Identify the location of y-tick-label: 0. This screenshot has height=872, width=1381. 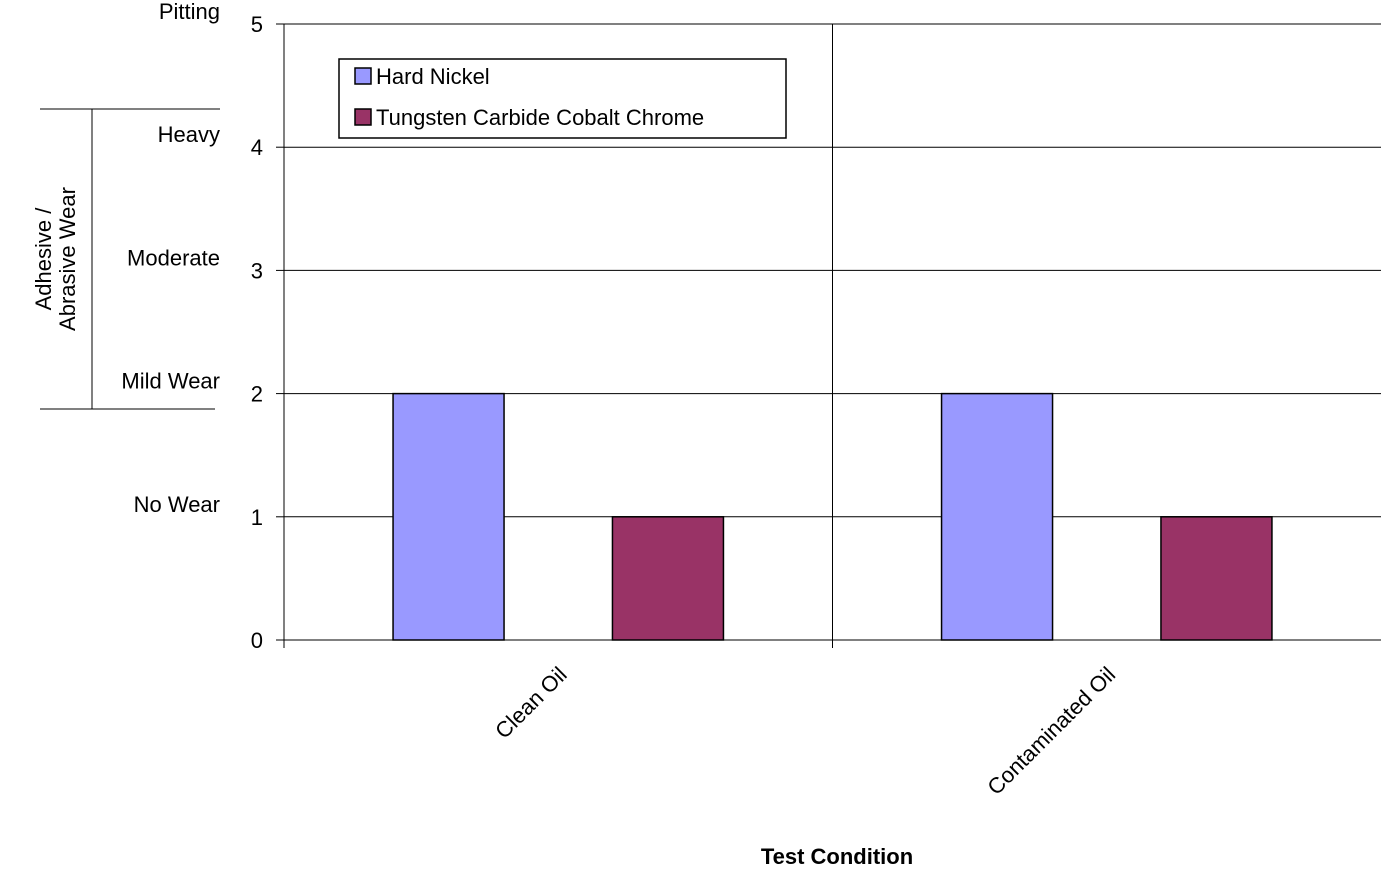
(257, 640).